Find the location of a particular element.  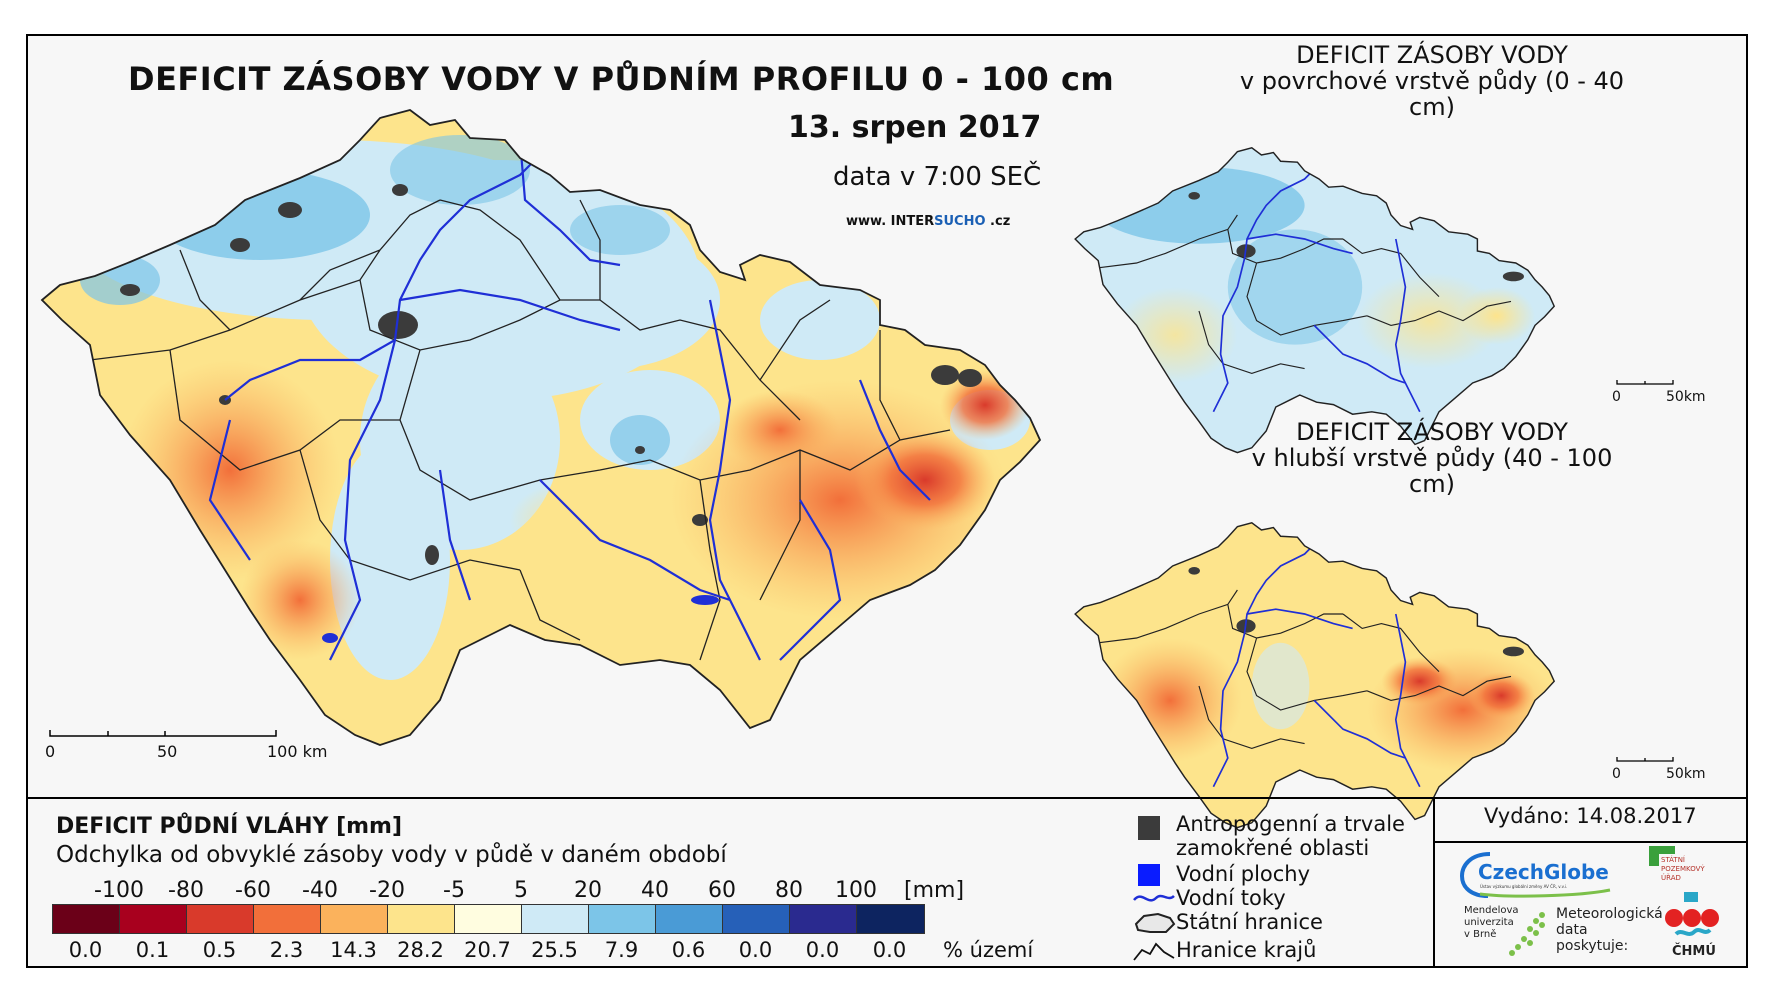

legend-water-areas: Vodní plochy is located at coordinates (1221, 875).